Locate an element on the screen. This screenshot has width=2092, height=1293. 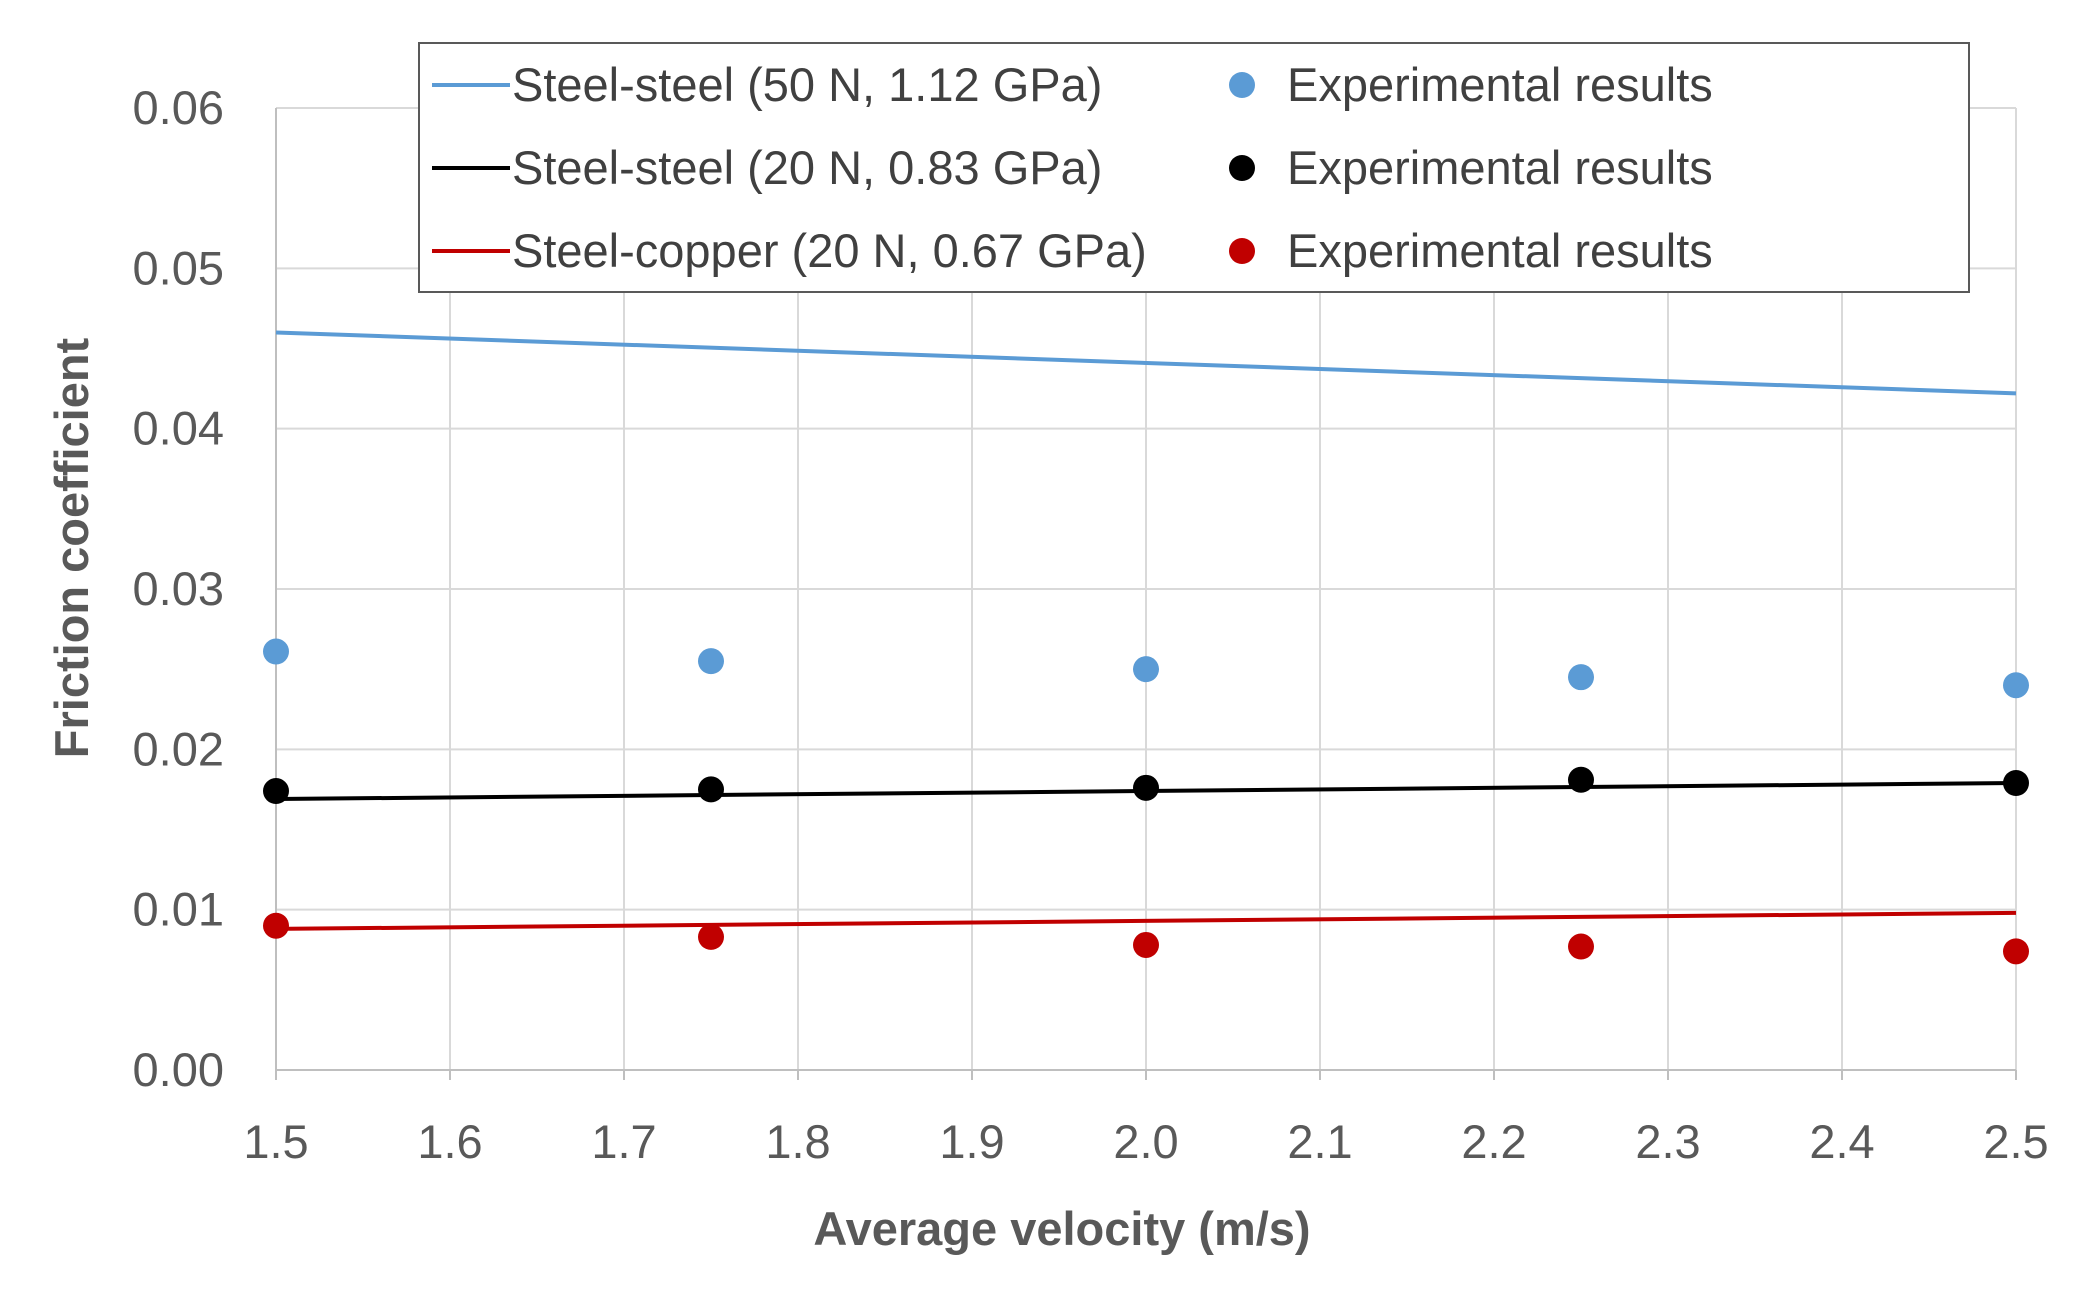
x-tick-label: 1.5 is located at coordinates (275, 1141).